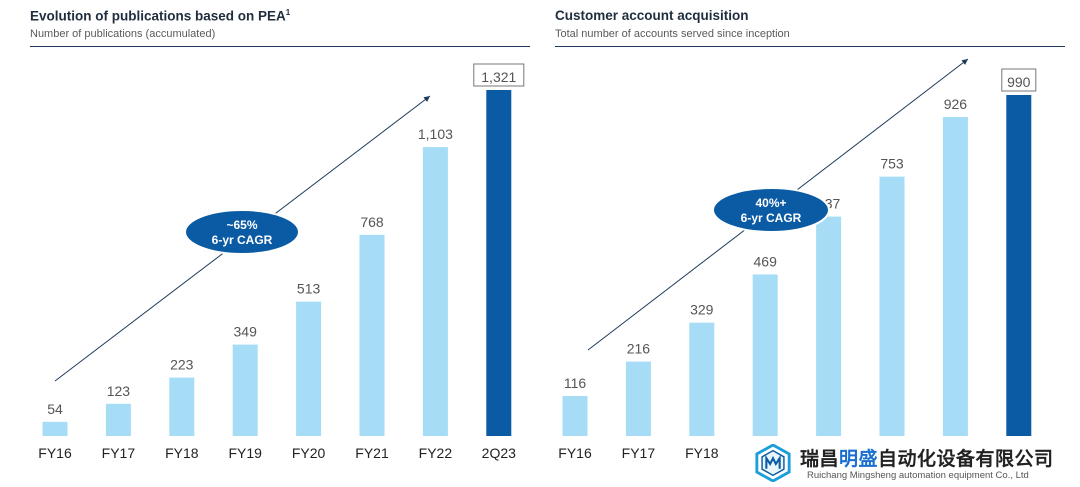 The image size is (1080, 487). What do you see at coordinates (435, 134) in the screenshot?
I see `value-label: 1,103` at bounding box center [435, 134].